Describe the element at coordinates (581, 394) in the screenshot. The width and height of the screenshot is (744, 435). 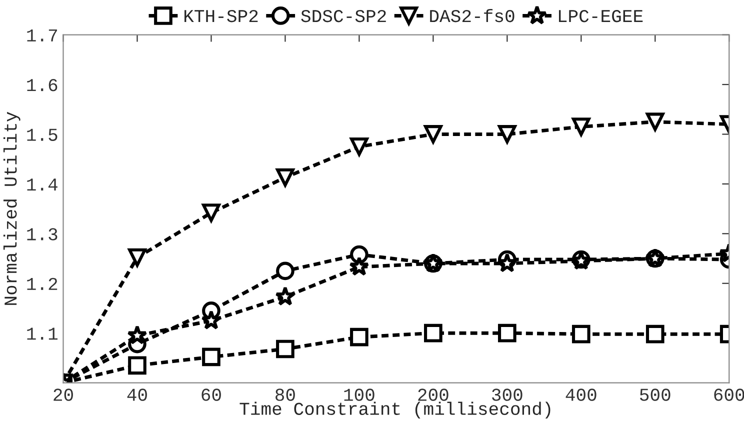
I see `x-tick-label: 400` at that location.